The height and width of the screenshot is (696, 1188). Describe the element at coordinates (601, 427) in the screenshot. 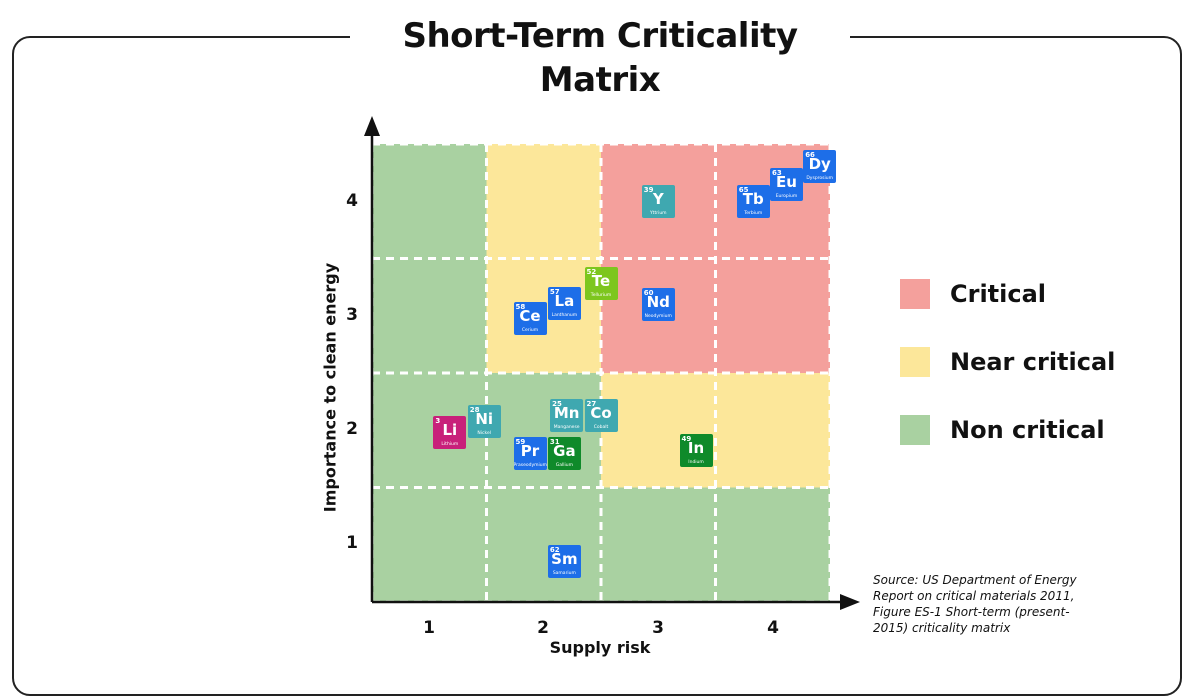

I see `element-name: Cobalt` at that location.